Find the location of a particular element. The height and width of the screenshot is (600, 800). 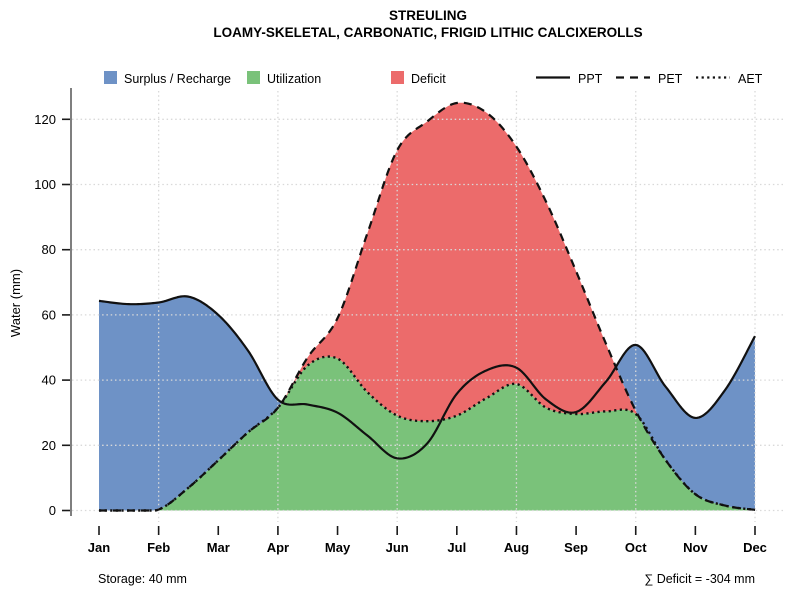

chart-title: STREULING is located at coordinates (428, 15).